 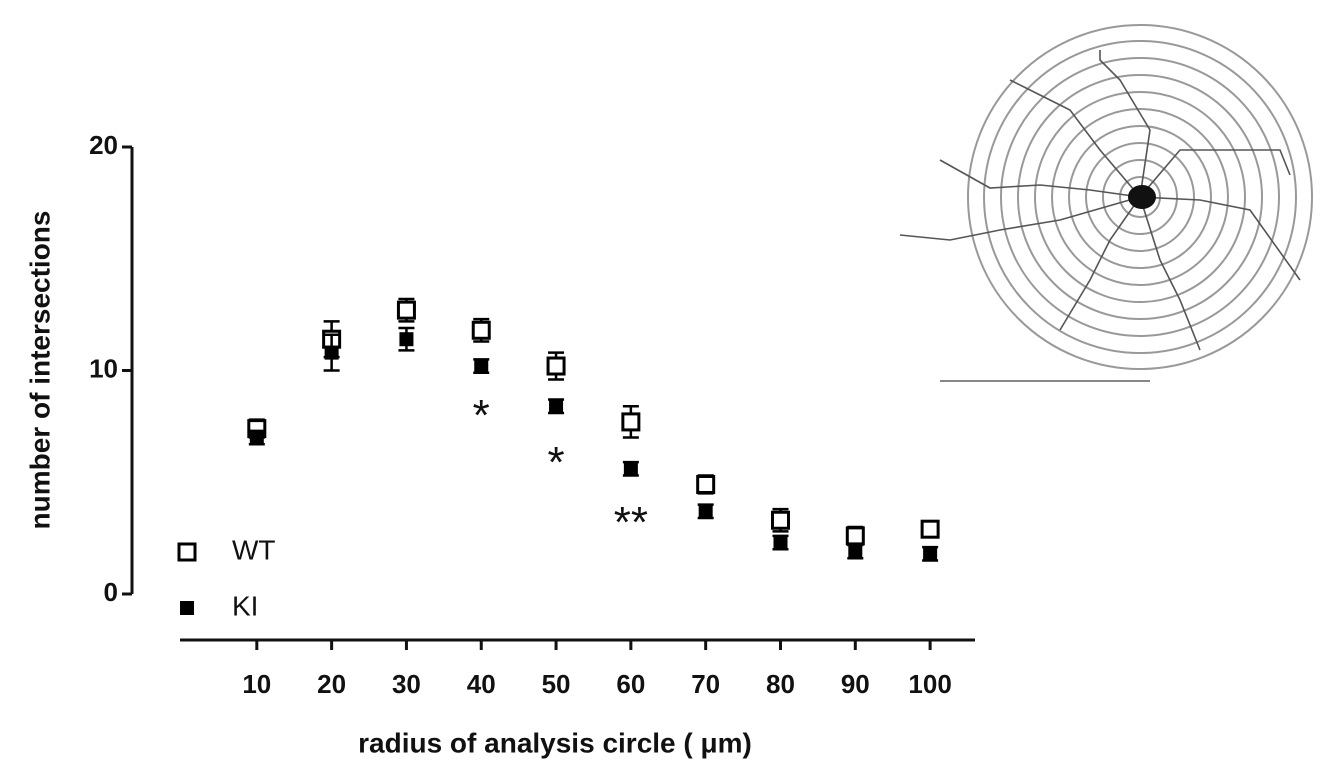 I want to click on y-tick-label: 10, so click(x=103, y=368).